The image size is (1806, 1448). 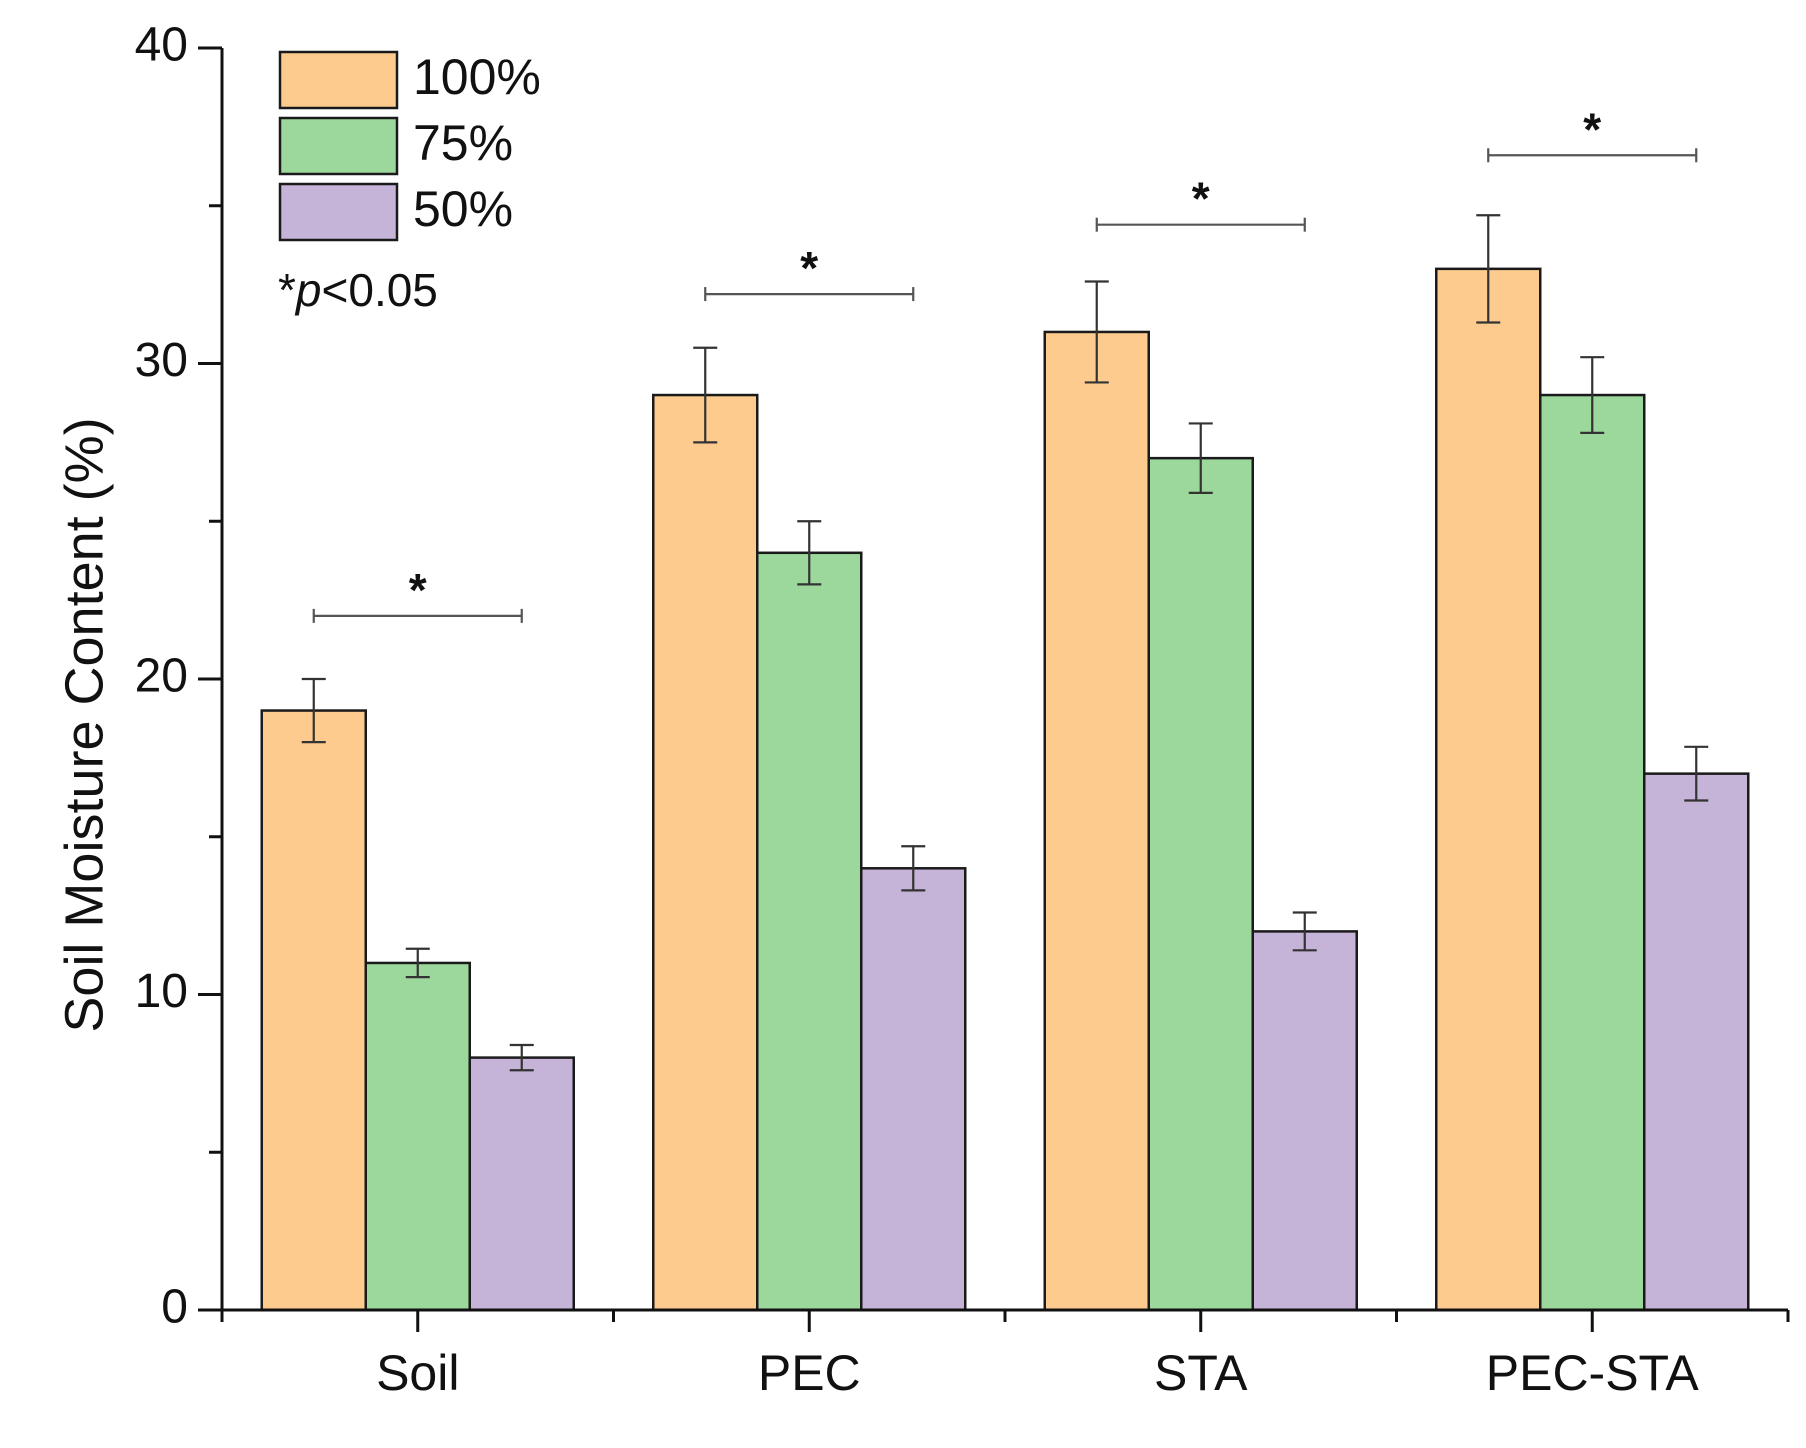 I want to click on x-tick-label-pec-sta: PEC-STA, so click(x=1593, y=1373).